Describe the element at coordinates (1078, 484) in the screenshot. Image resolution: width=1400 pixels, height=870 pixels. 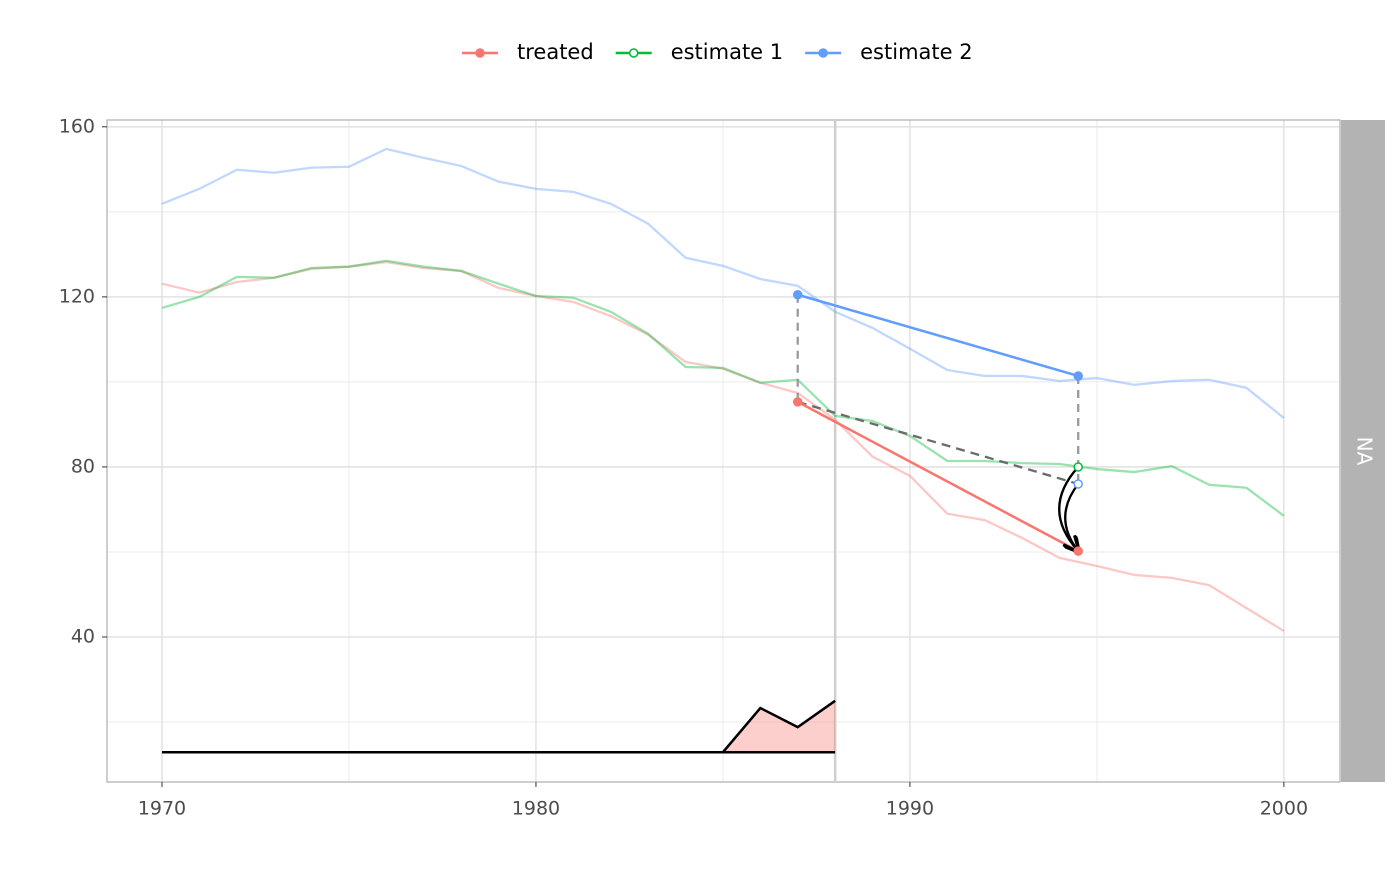
I see `projection-point` at that location.